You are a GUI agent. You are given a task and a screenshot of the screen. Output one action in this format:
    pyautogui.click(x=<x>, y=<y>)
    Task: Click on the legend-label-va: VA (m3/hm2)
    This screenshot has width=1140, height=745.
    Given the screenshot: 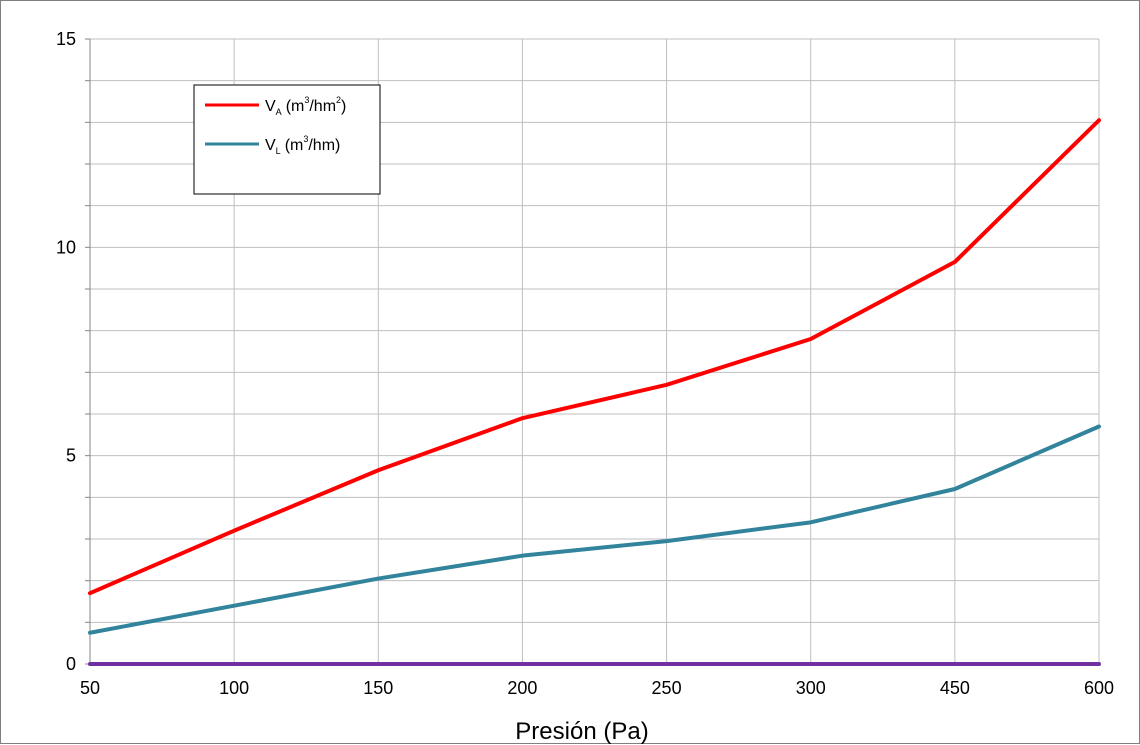 What is the action you would take?
    pyautogui.click(x=305, y=106)
    